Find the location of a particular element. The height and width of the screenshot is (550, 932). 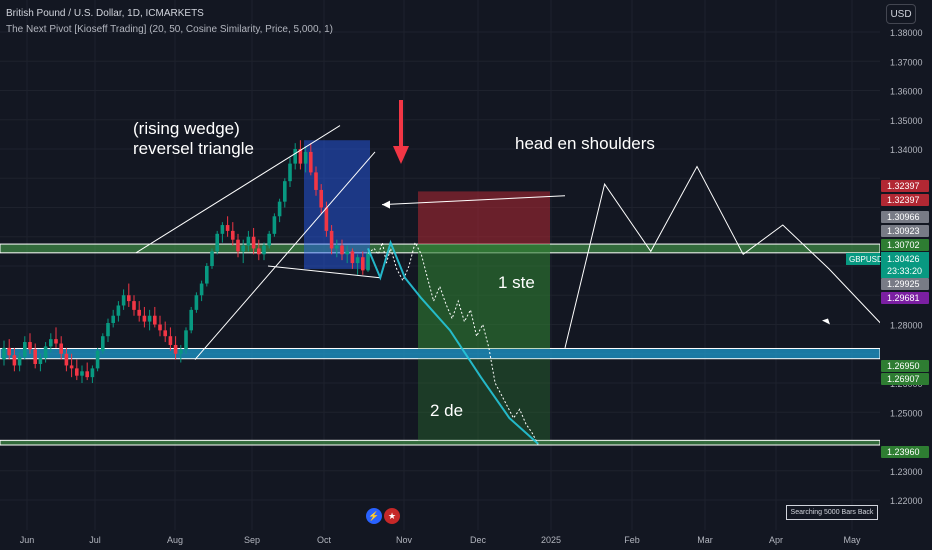

price-label: 1.30702 is located at coordinates (903, 245).